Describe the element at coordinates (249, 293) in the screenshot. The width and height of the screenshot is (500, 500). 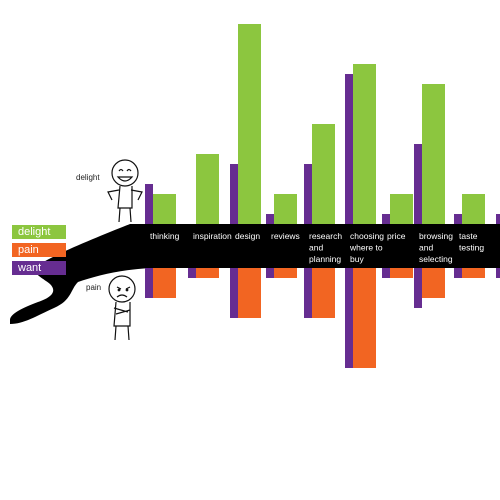
I see `pain-bar-design` at that location.